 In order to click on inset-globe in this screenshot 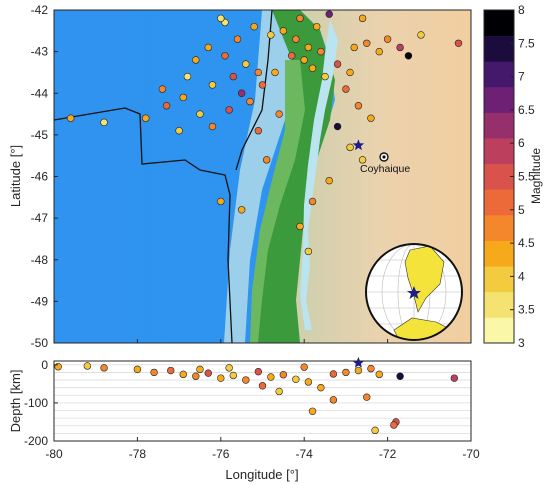, I will do `click(414, 292)`.